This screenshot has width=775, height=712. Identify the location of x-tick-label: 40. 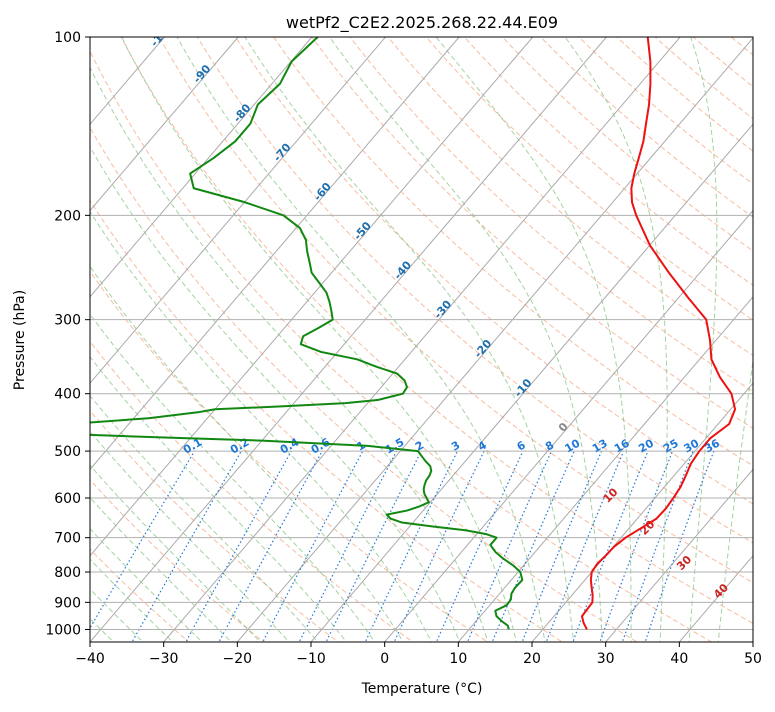
(679, 659).